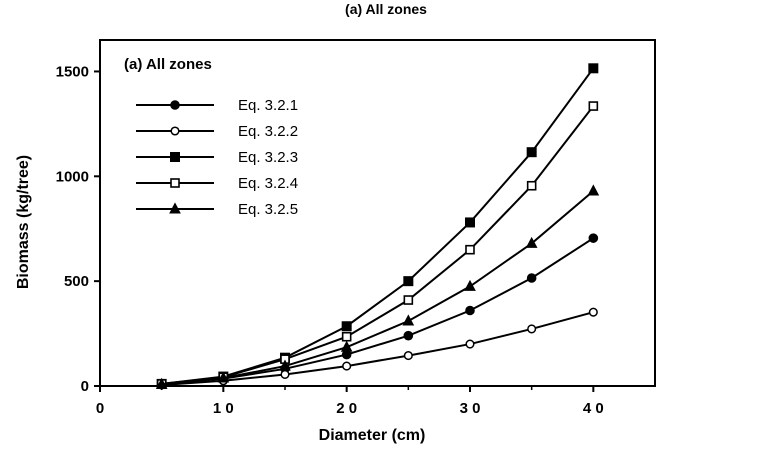 This screenshot has height=460, width=772. I want to click on x-tick-label: 4 0, so click(593, 408).